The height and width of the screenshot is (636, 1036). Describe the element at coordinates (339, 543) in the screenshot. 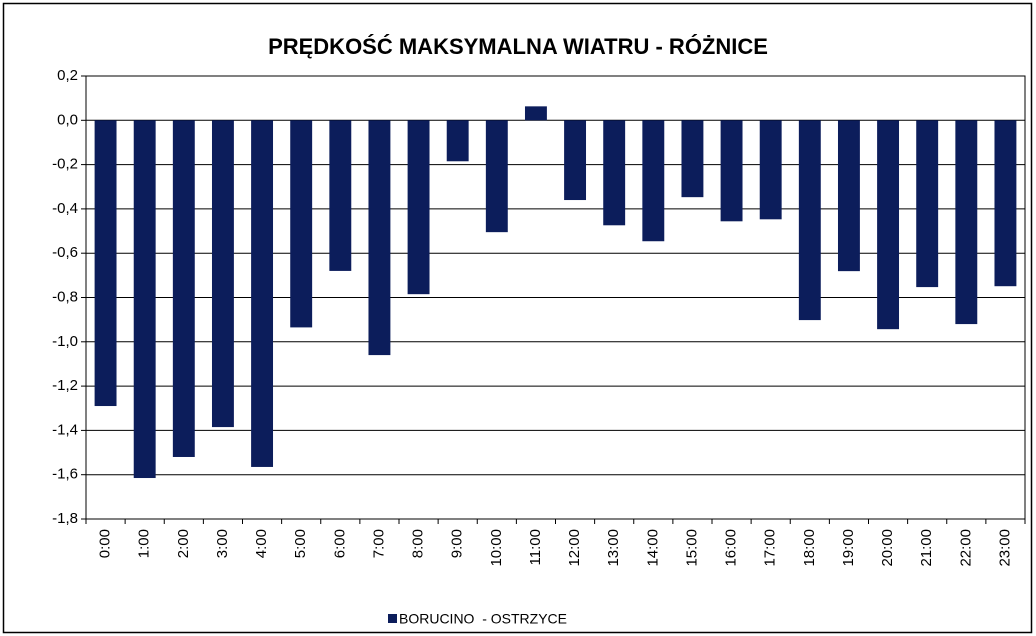

I see `x-tick-label: 6:00` at that location.